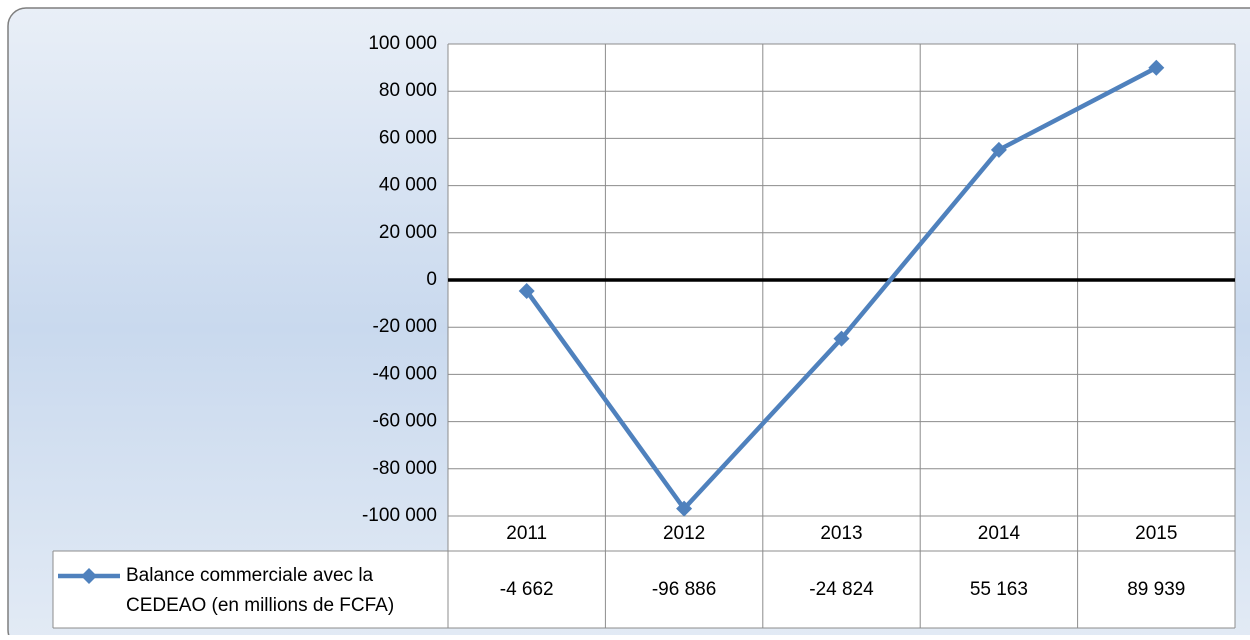 This screenshot has height=640, width=1250. What do you see at coordinates (684, 533) in the screenshot?
I see `x-tick-label: 2012` at bounding box center [684, 533].